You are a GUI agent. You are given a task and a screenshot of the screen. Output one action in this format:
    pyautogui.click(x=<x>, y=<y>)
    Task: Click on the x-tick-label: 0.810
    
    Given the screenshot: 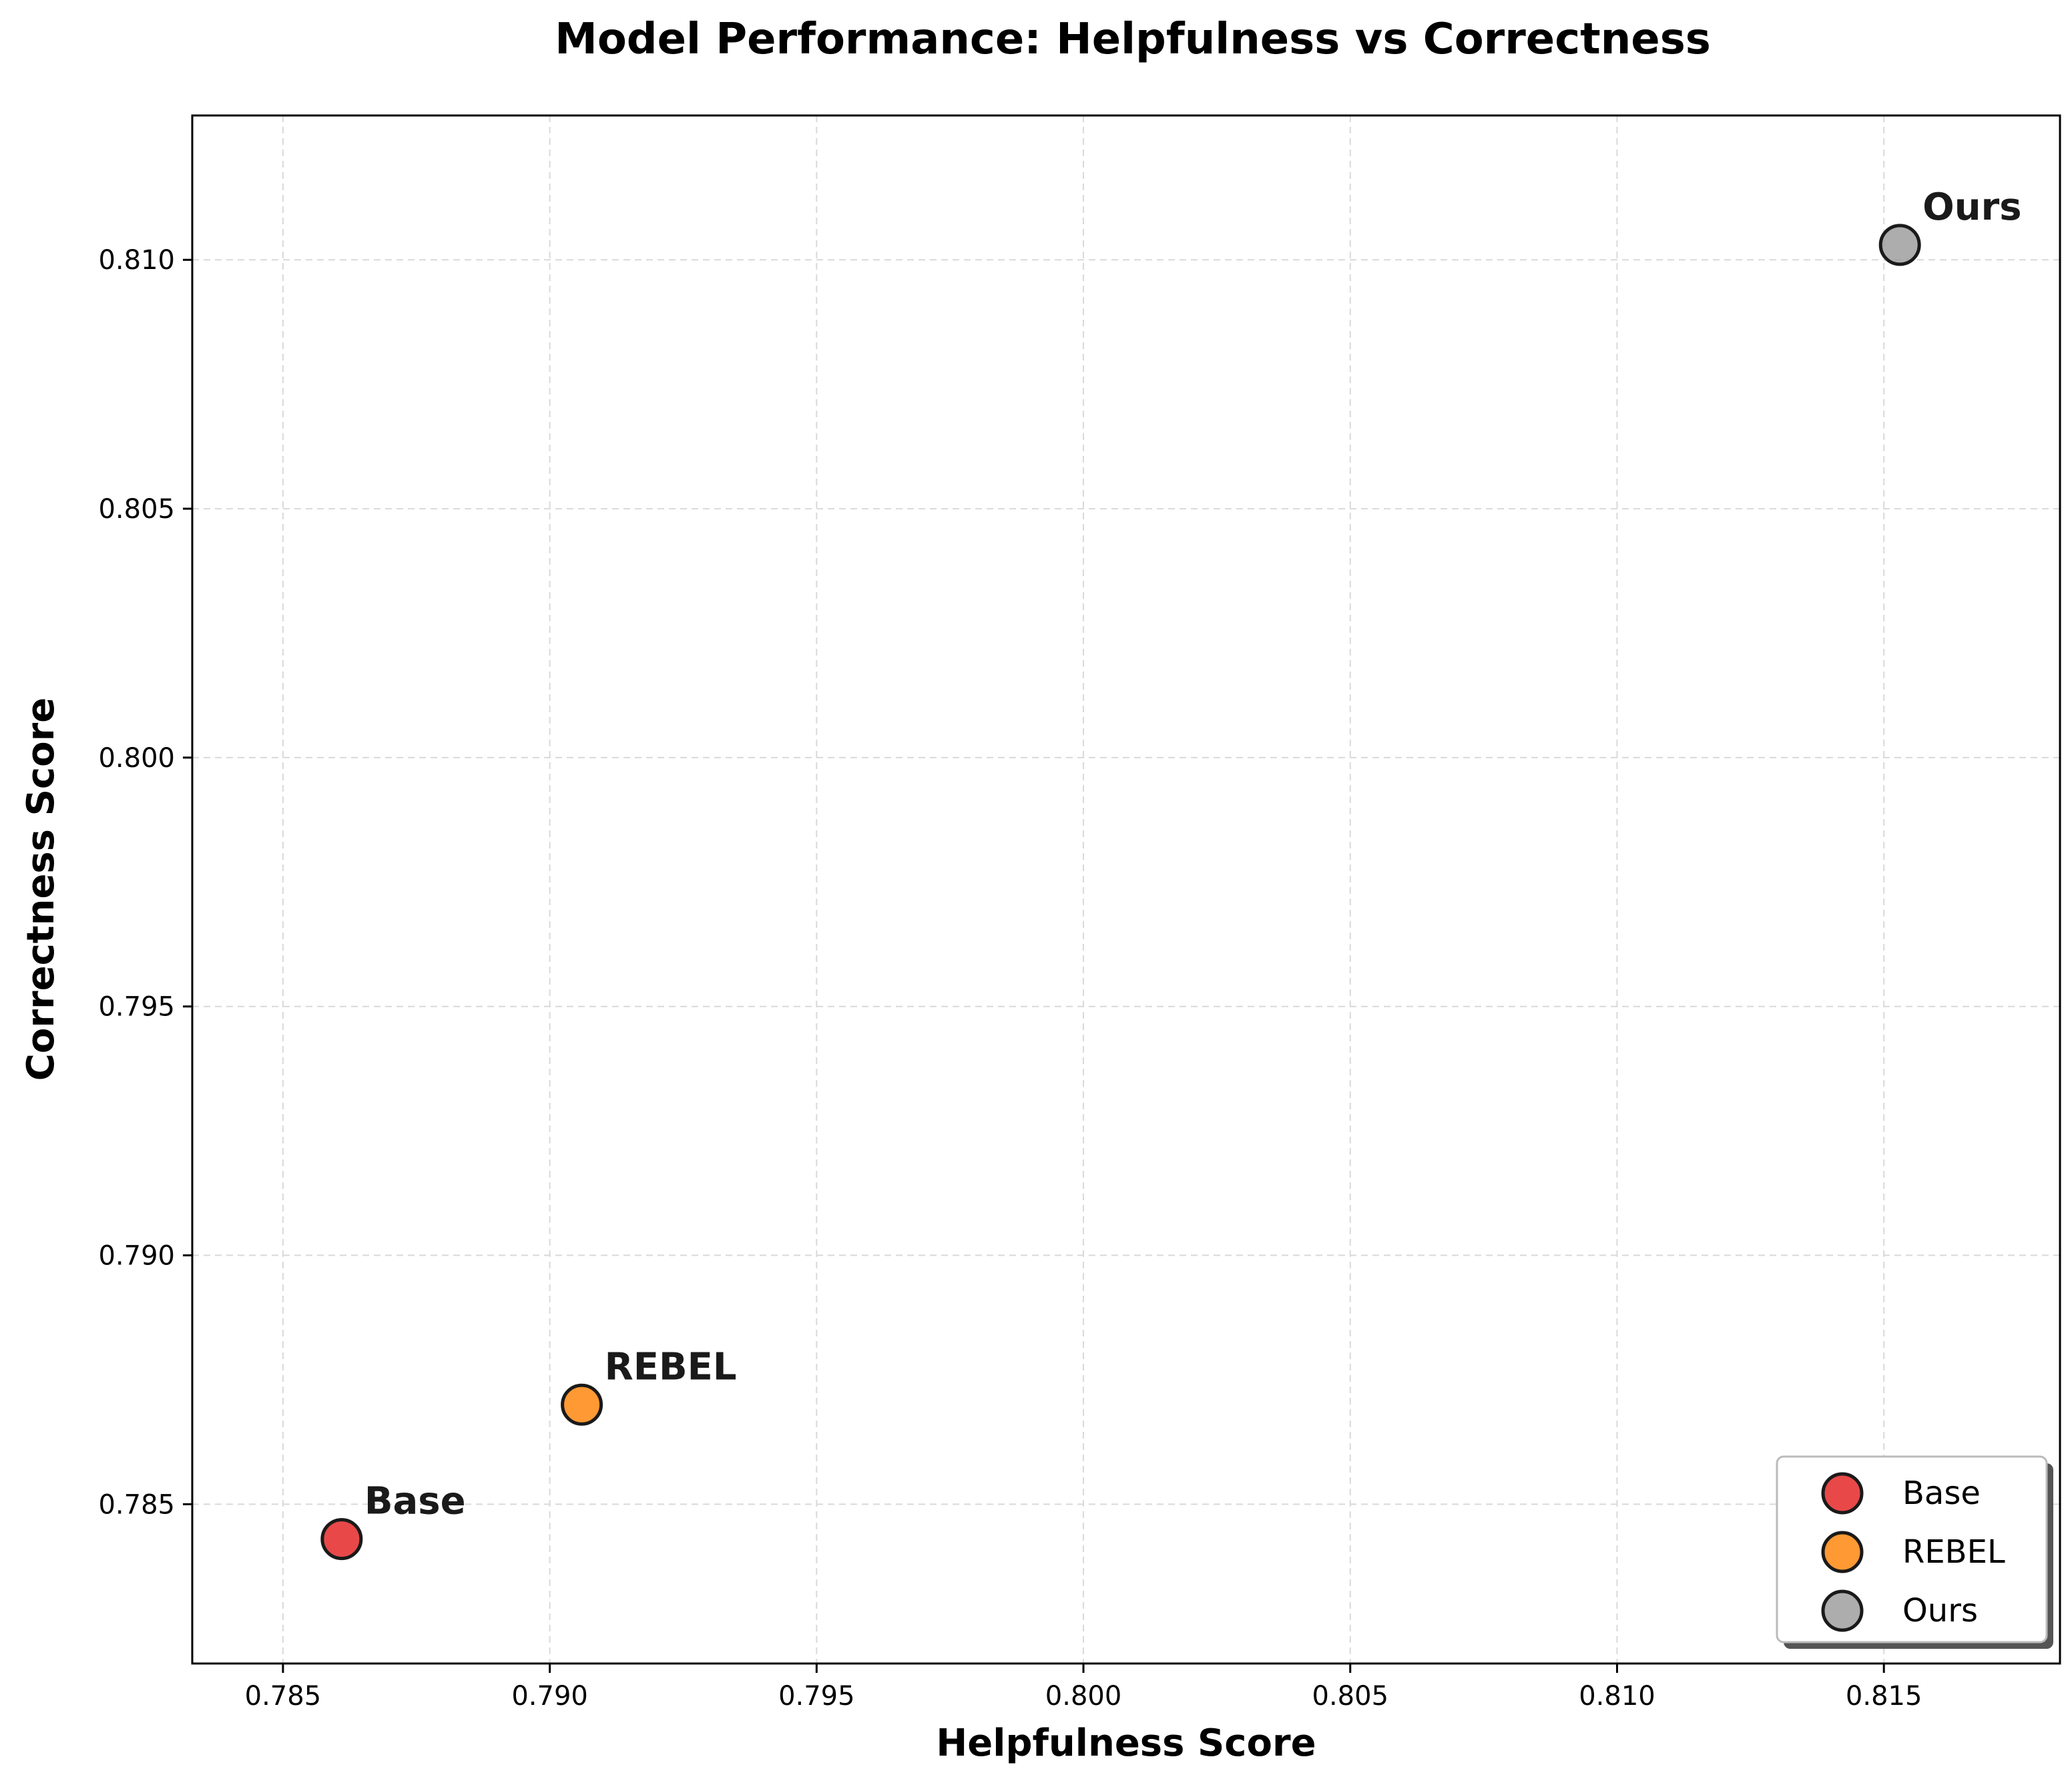 What is the action you would take?
    pyautogui.click(x=1617, y=1696)
    